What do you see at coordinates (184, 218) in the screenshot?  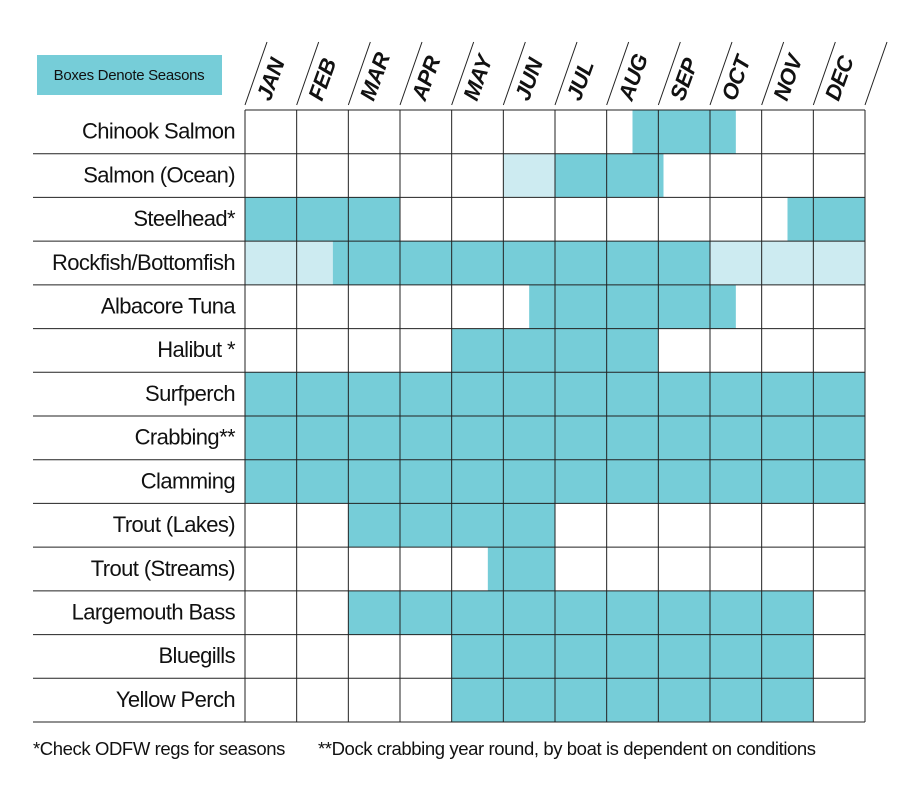 I see `row-label: Steelhead*` at bounding box center [184, 218].